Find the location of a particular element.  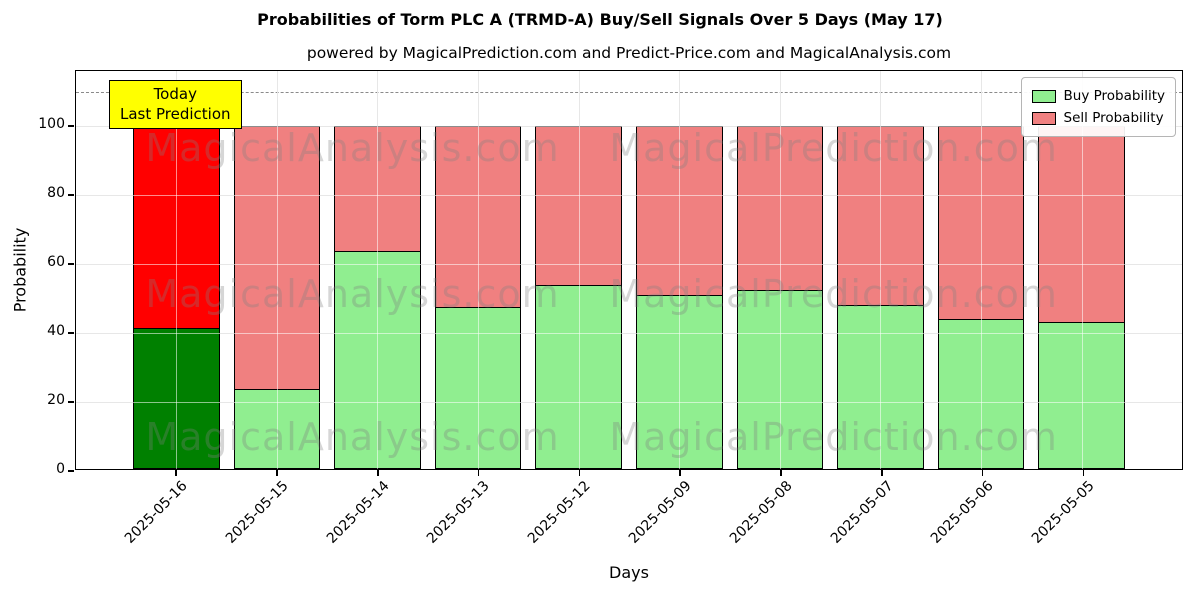

y-tick-label: 20 is located at coordinates (56, 400).